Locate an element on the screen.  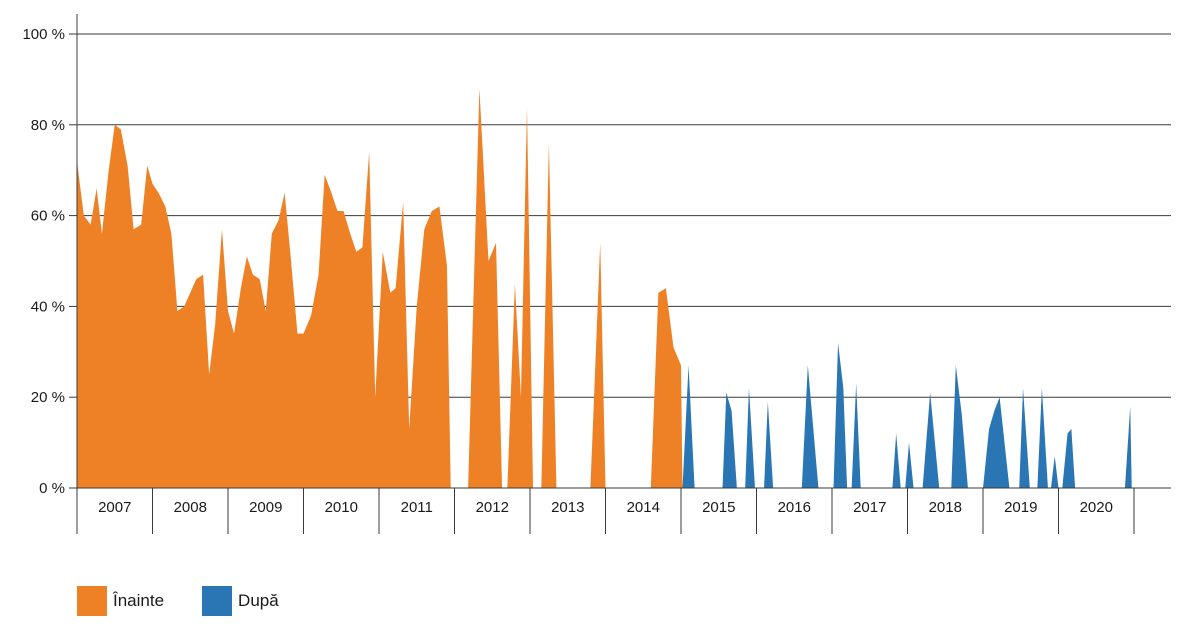
legend: Înainte După is located at coordinates (197, 601).